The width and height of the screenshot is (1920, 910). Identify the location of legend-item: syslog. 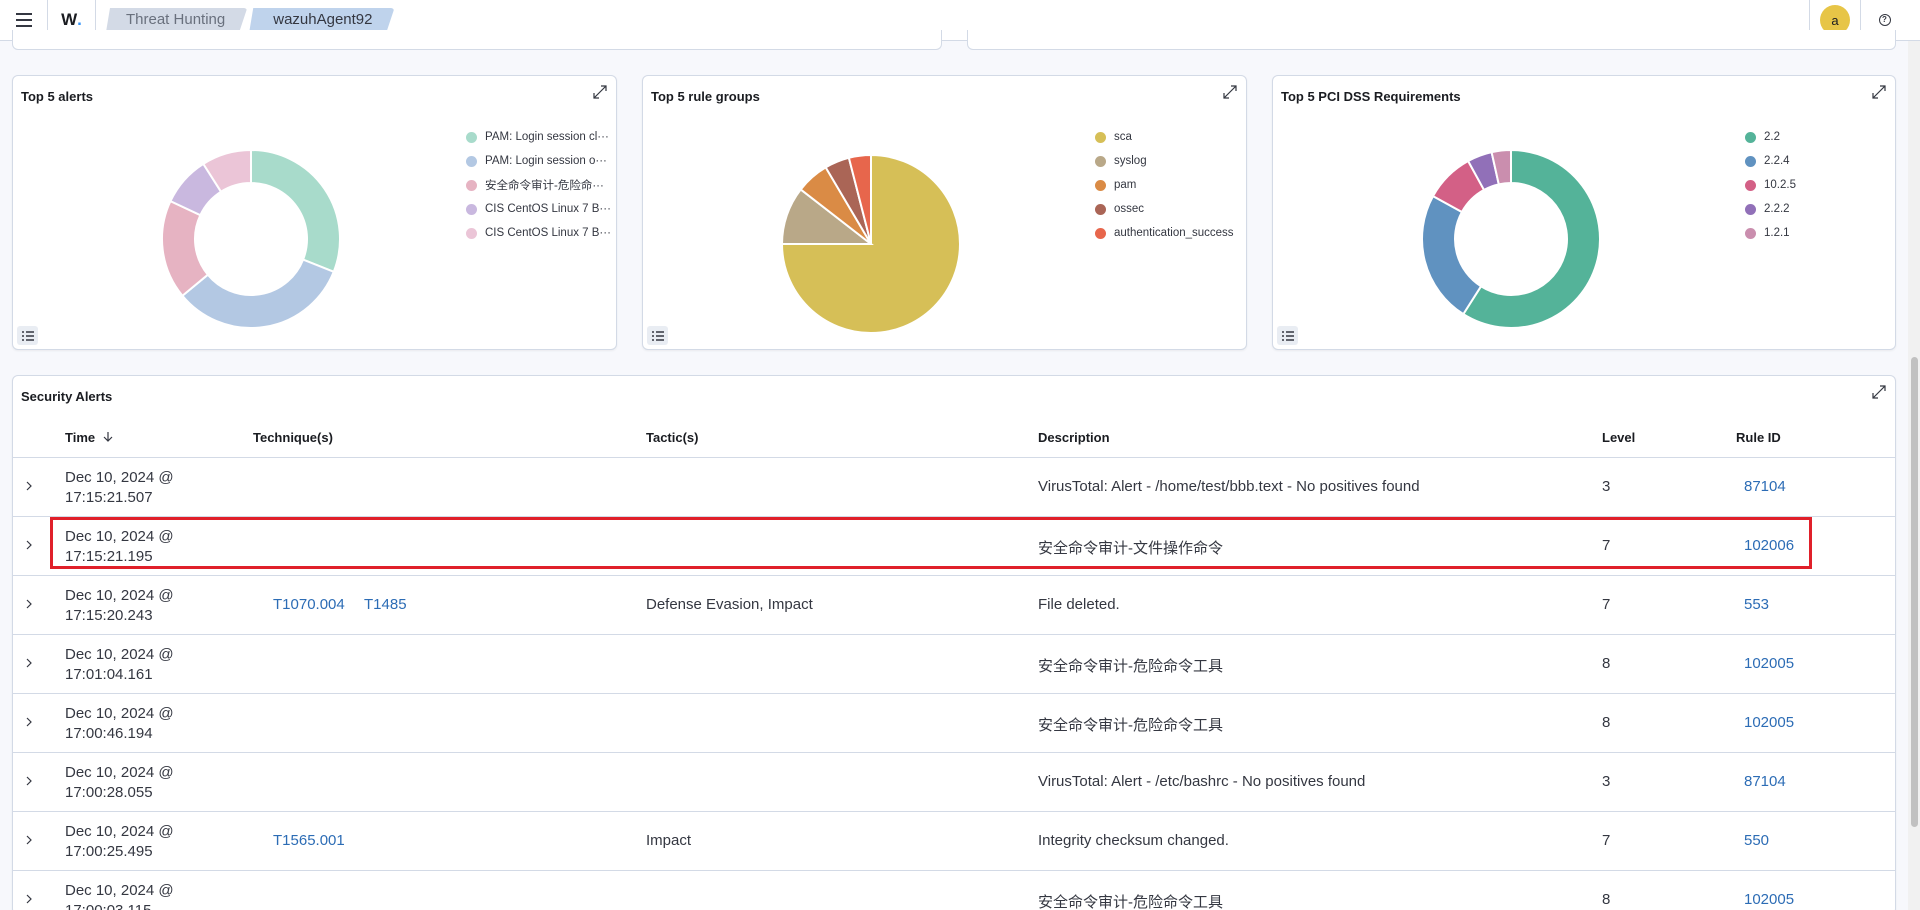
(1164, 161).